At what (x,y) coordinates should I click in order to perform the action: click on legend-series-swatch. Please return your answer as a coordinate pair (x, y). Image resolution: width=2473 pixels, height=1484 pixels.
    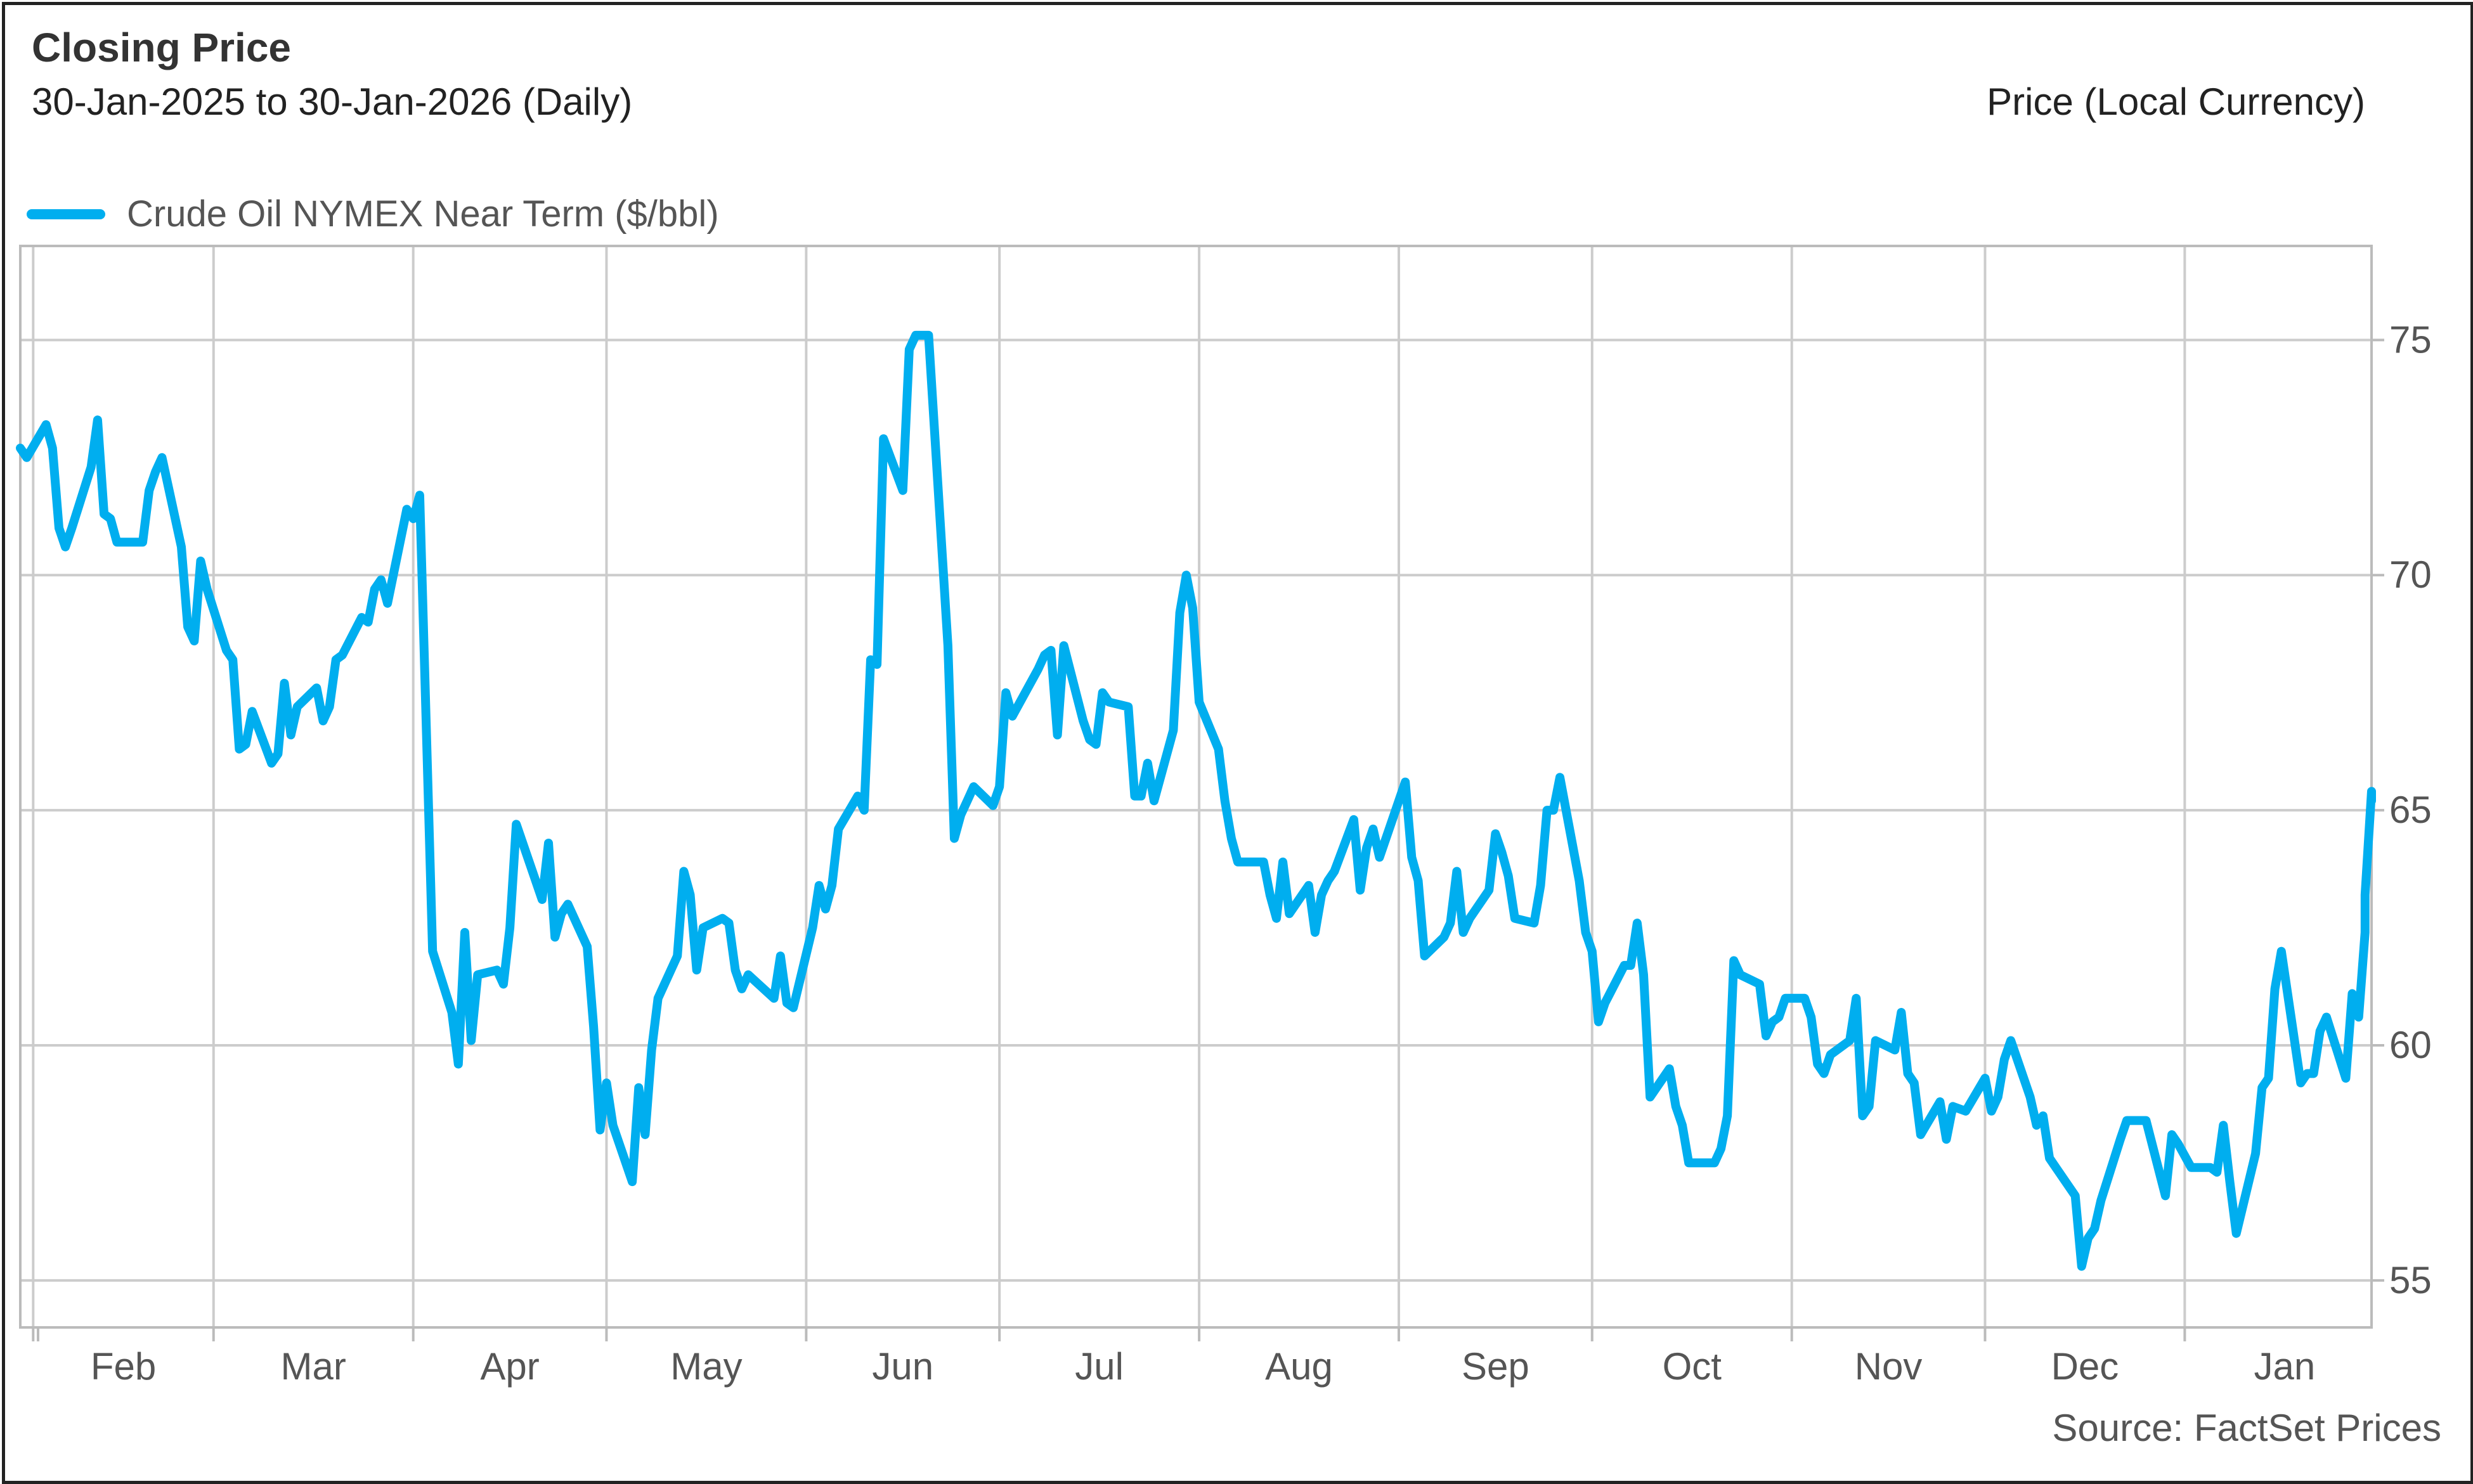
    Looking at the image, I should click on (66, 214).